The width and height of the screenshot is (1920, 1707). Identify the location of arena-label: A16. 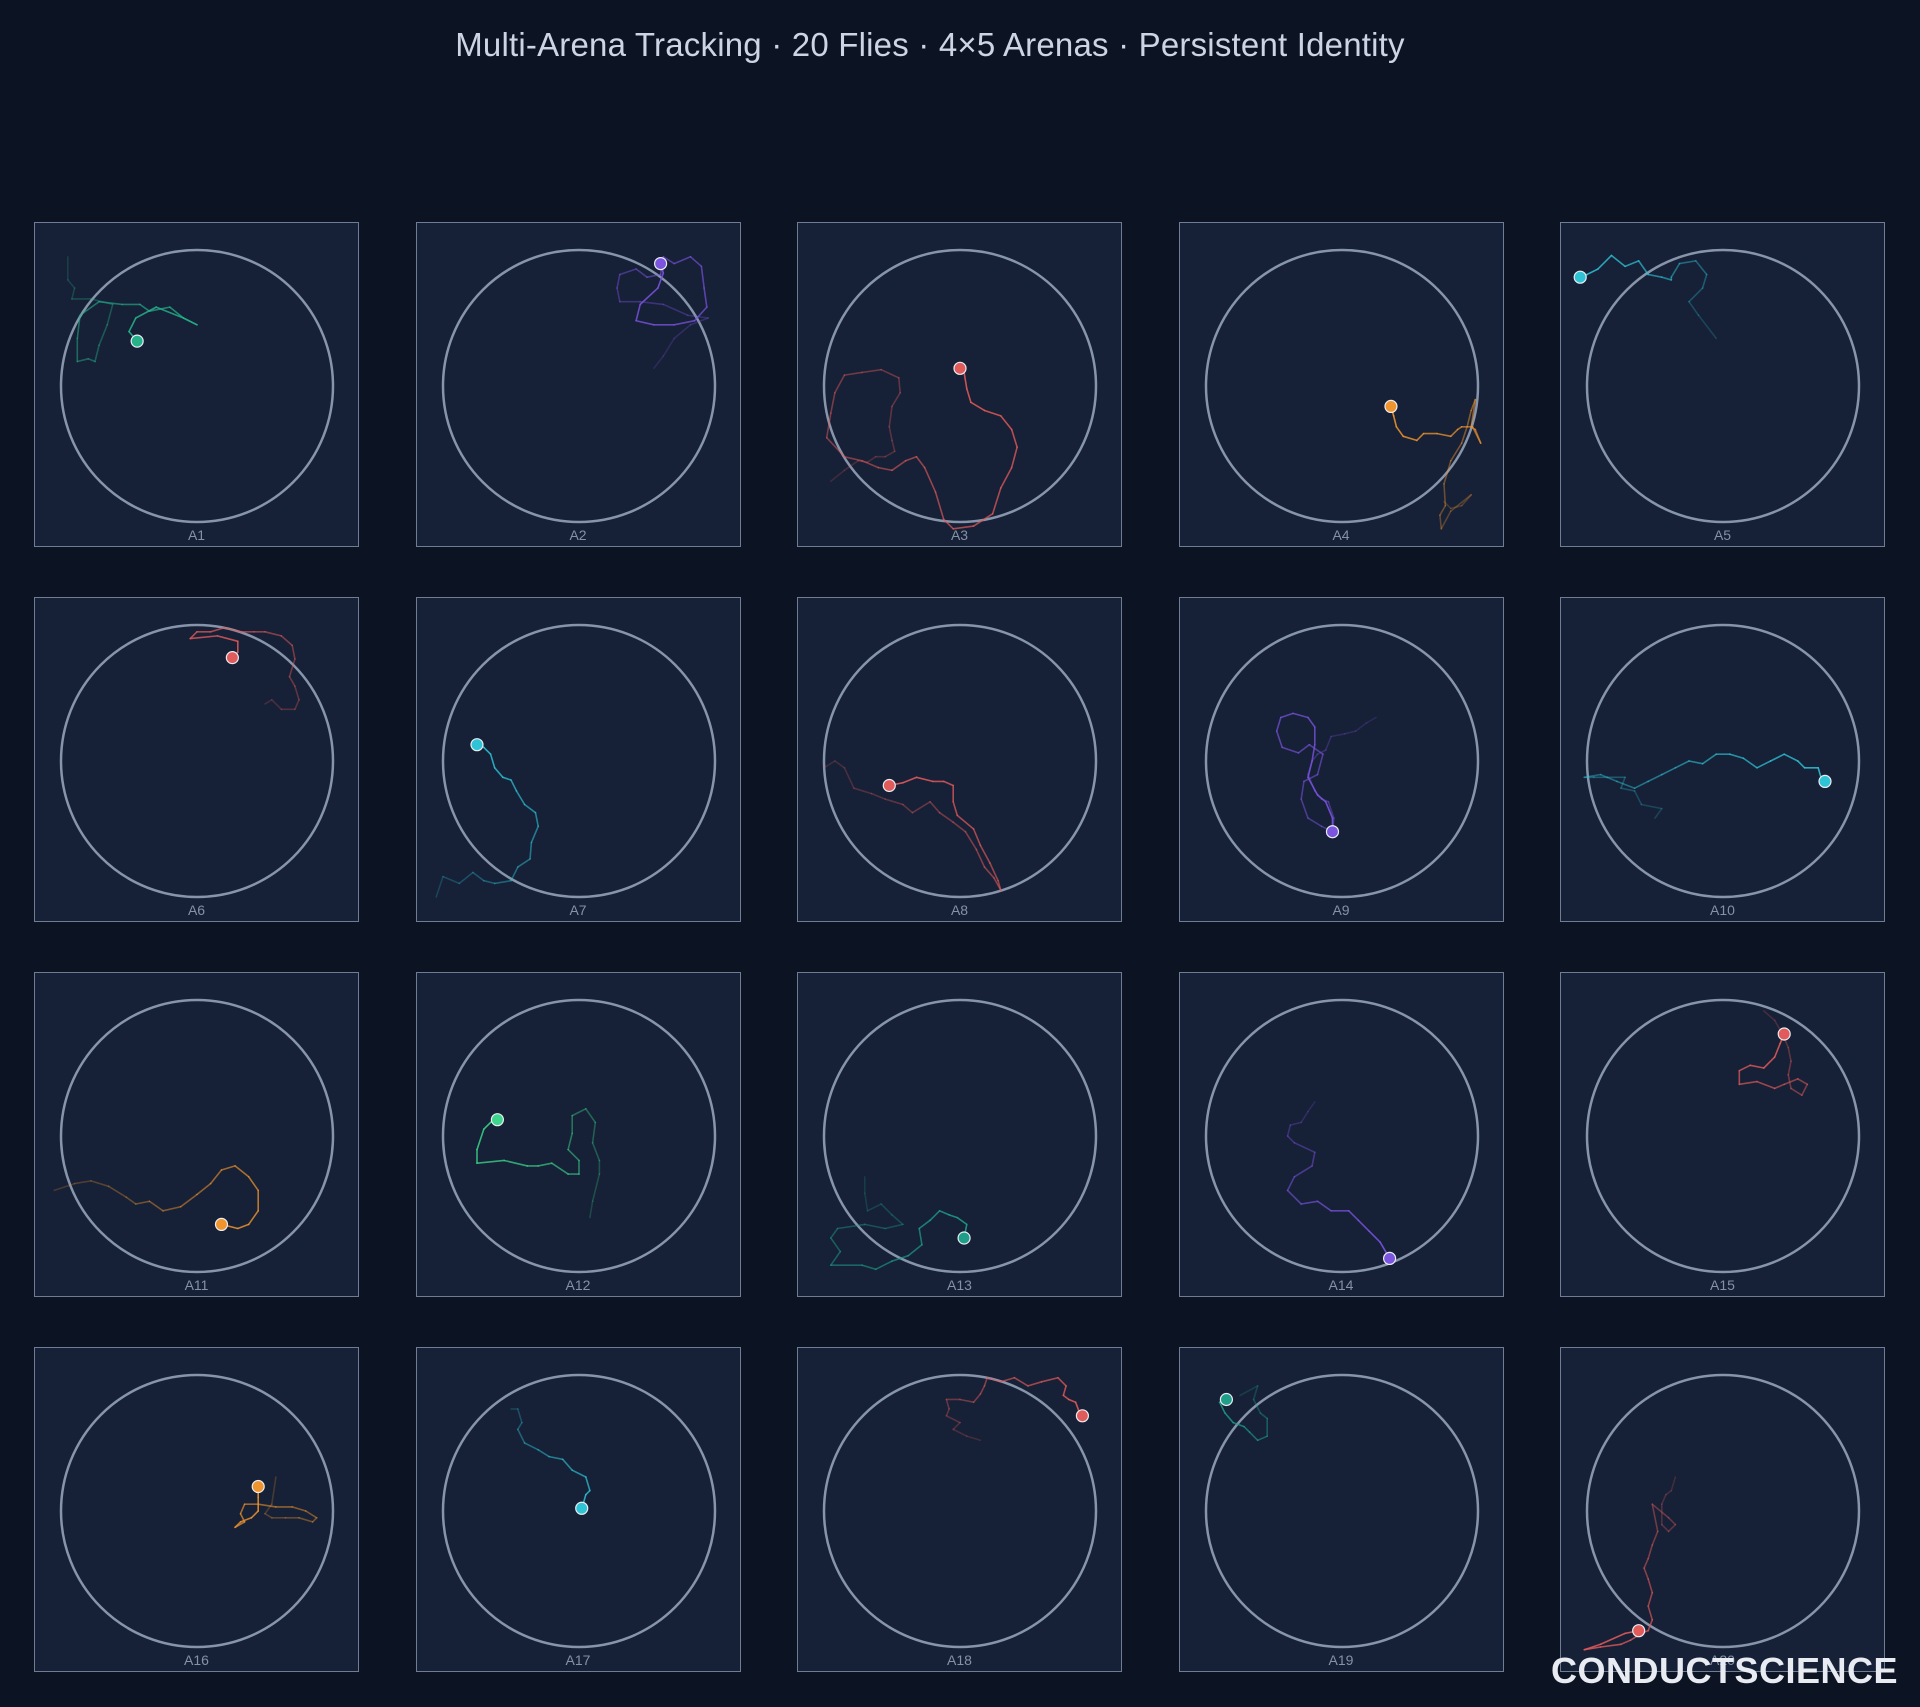
(196, 1660).